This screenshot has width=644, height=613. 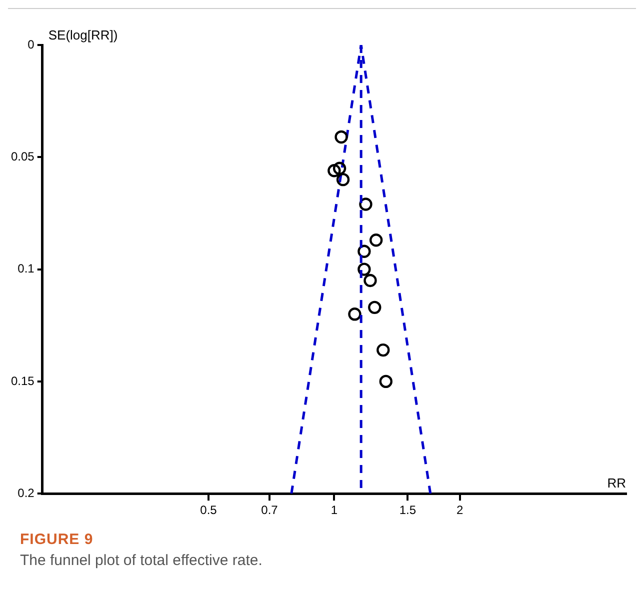 What do you see at coordinates (22, 156) in the screenshot?
I see `y-tick-label: 0.05` at bounding box center [22, 156].